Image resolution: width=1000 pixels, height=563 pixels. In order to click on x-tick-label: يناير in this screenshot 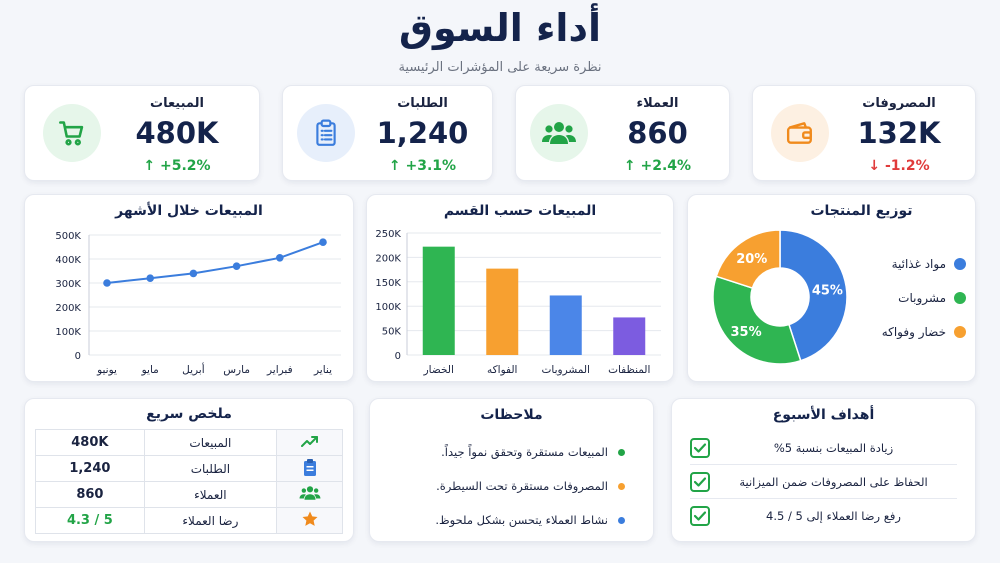, I will do `click(322, 370)`.